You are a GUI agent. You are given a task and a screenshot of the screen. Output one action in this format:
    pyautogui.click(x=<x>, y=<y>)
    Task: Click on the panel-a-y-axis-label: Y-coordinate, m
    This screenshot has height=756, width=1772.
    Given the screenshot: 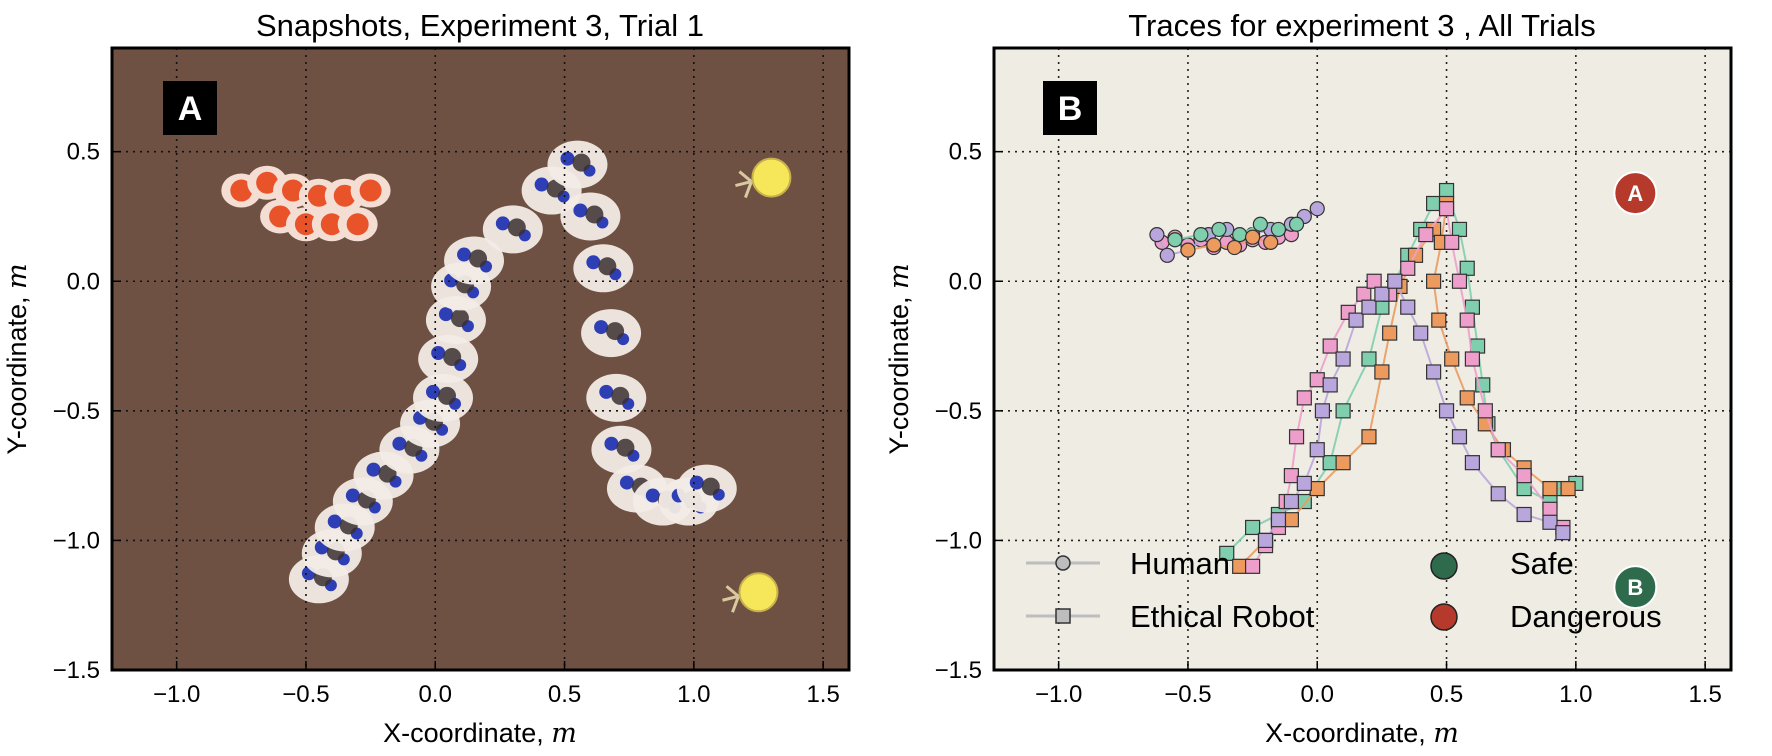 What is the action you would take?
    pyautogui.click(x=17, y=358)
    